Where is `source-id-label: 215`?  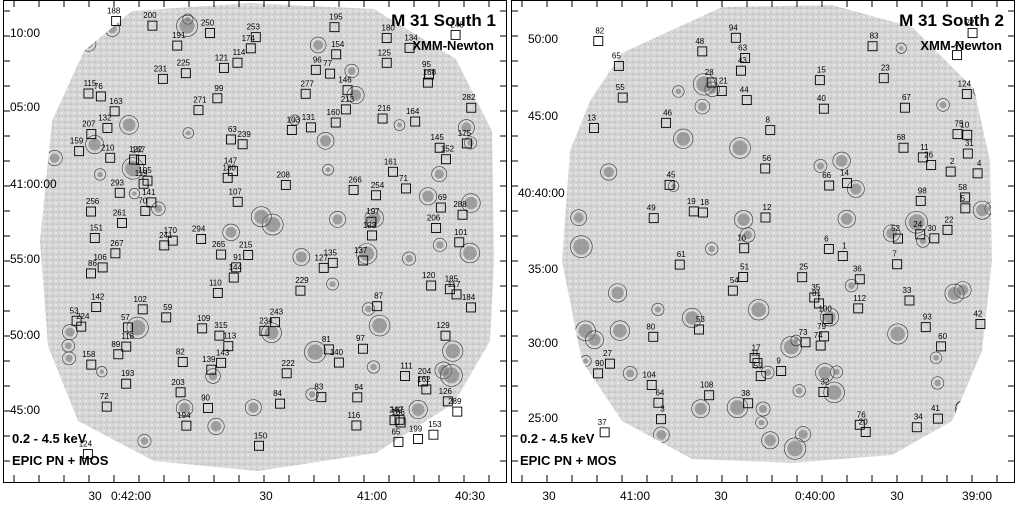 source-id-label: 215 is located at coordinates (246, 245).